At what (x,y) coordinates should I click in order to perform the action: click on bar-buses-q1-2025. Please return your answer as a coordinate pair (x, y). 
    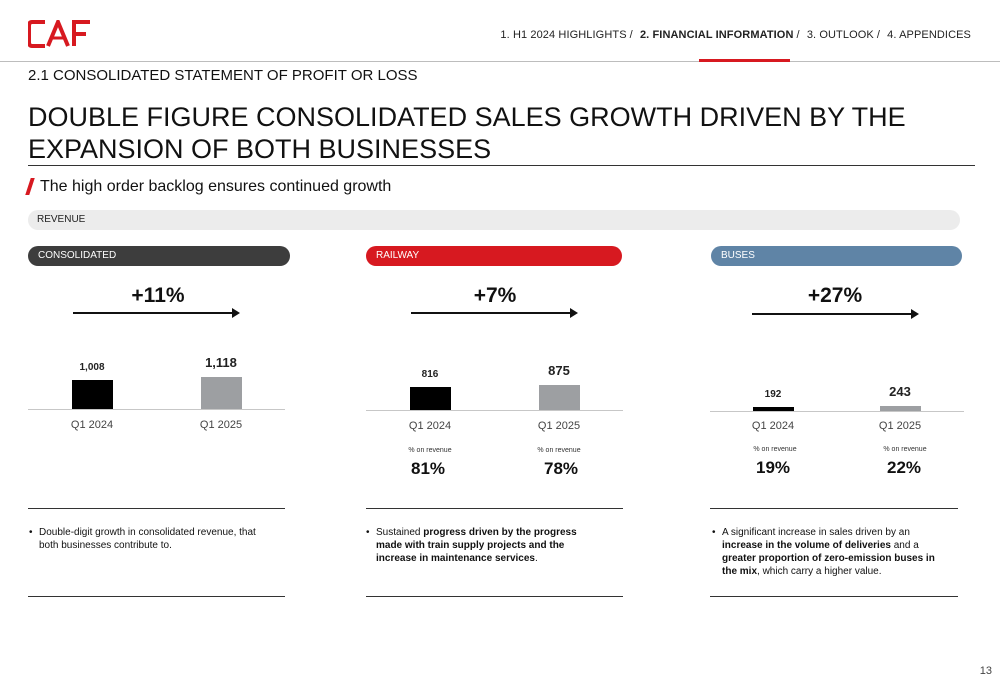
    Looking at the image, I should click on (900, 408).